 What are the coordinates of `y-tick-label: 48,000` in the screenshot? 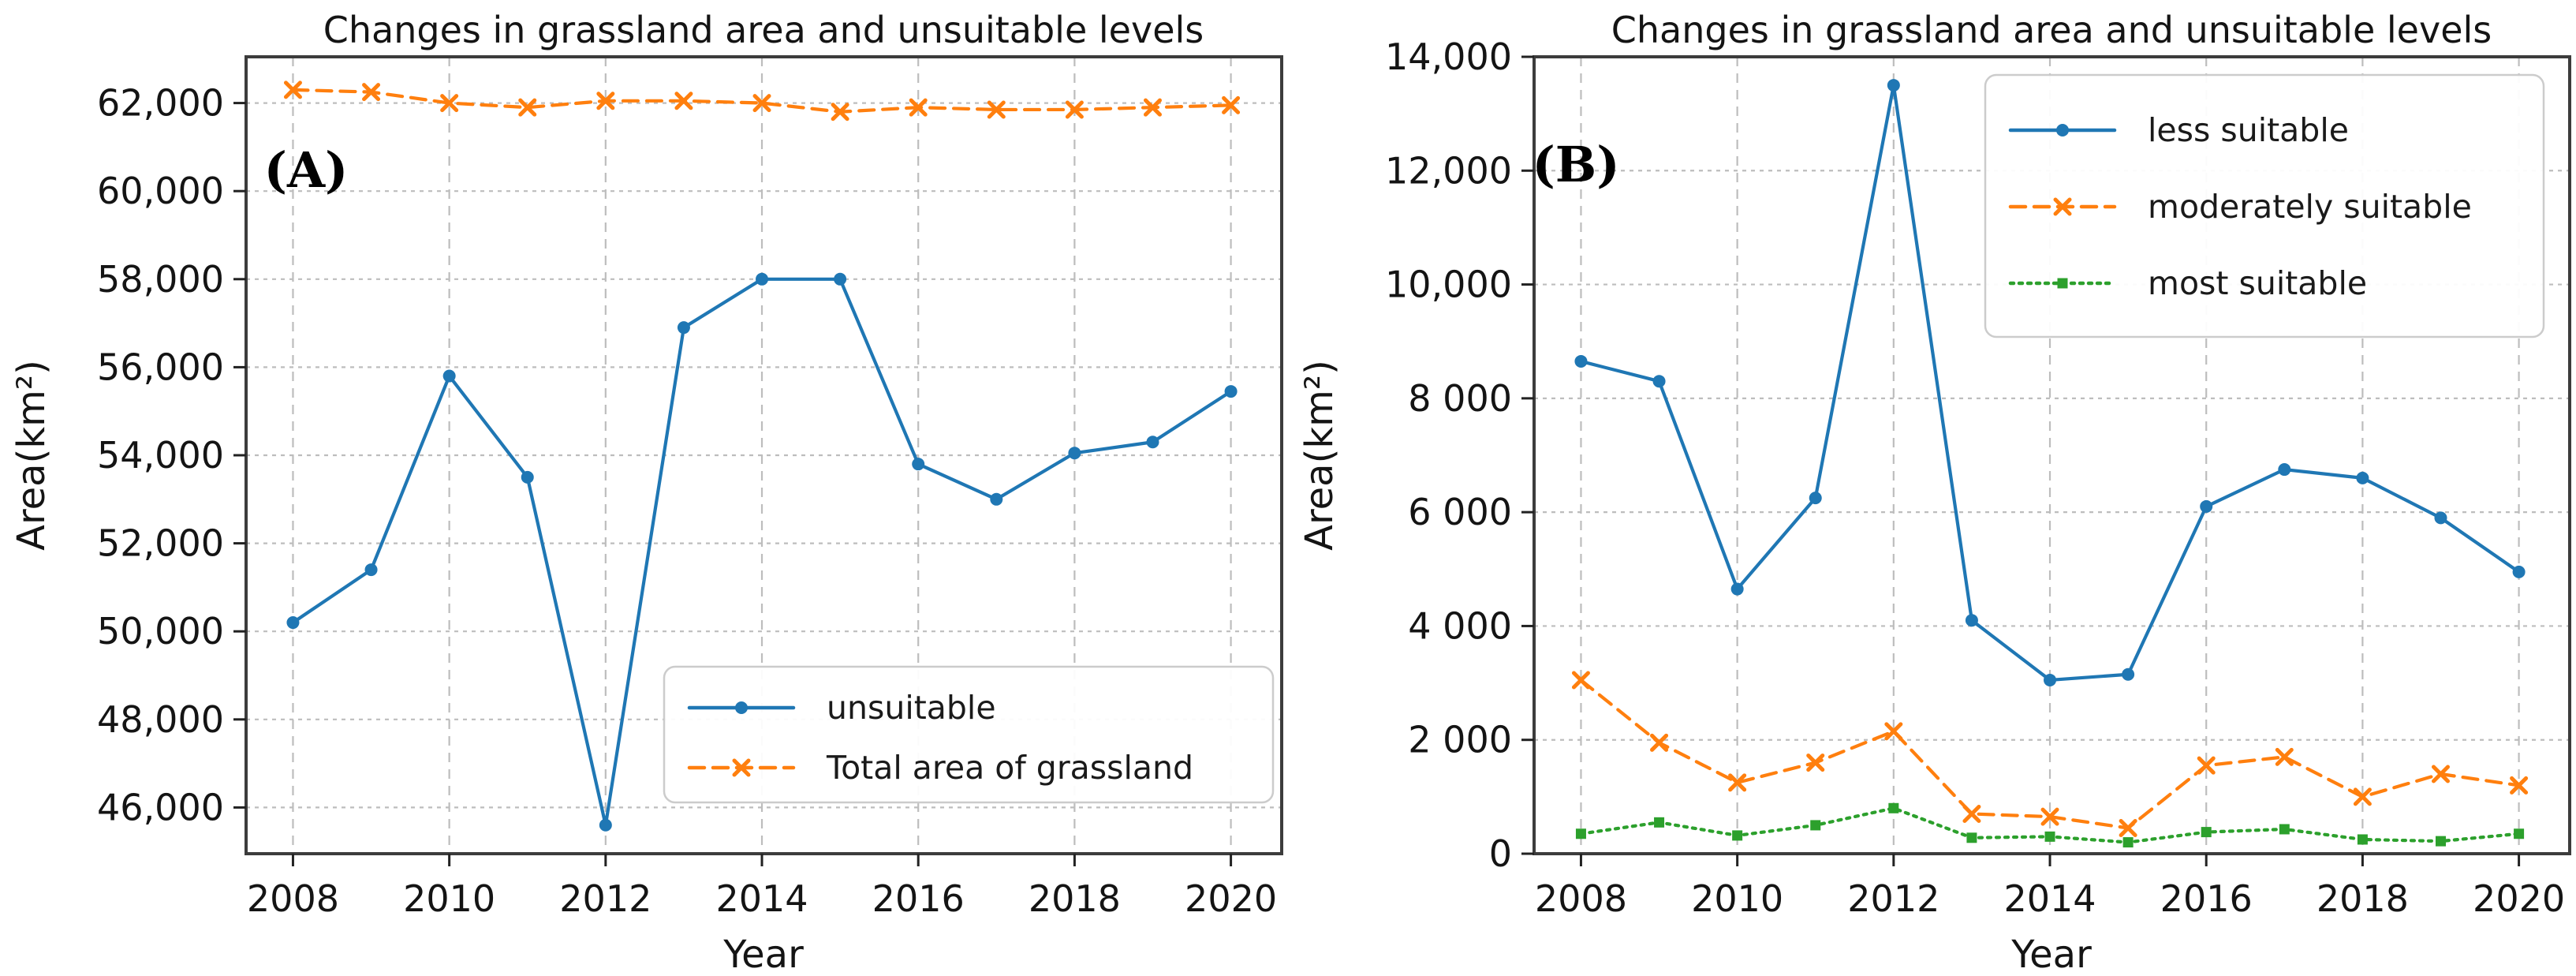 It's located at (160, 719).